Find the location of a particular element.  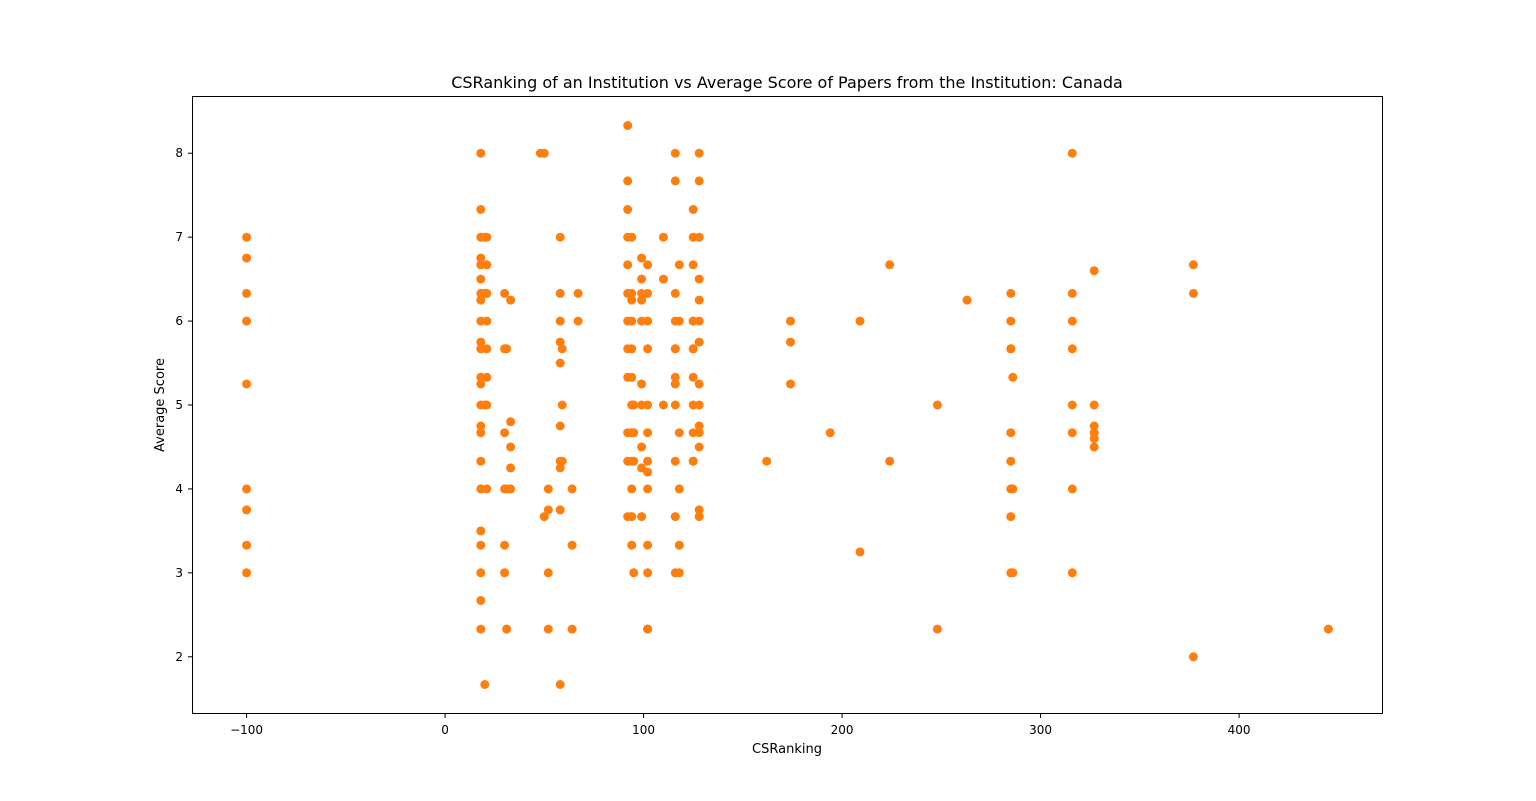

y-axis-ticks: 2 3 4 5 6 7 8 is located at coordinates (184, 405).